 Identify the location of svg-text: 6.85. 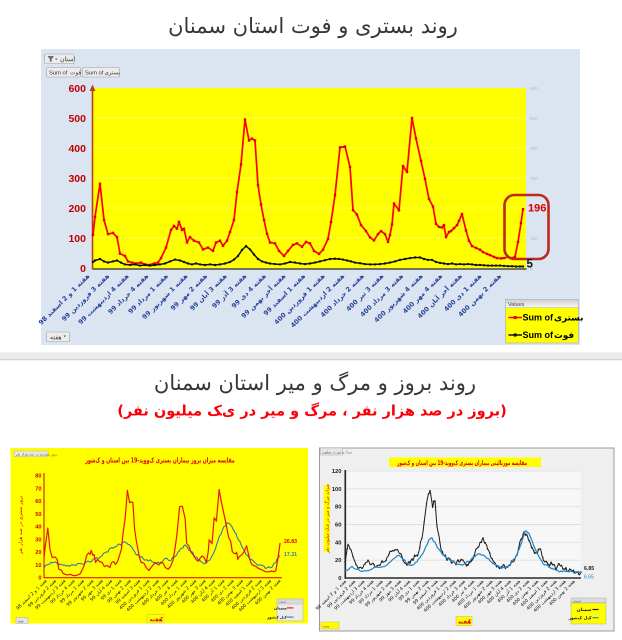
(589, 569).